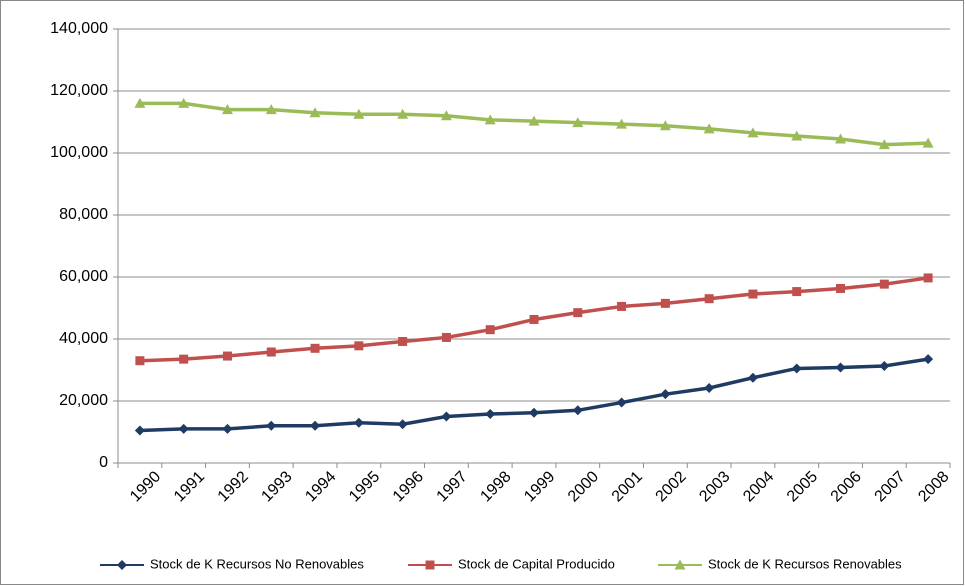  Describe the element at coordinates (103, 462) in the screenshot. I see `y-tick-label: 0` at that location.